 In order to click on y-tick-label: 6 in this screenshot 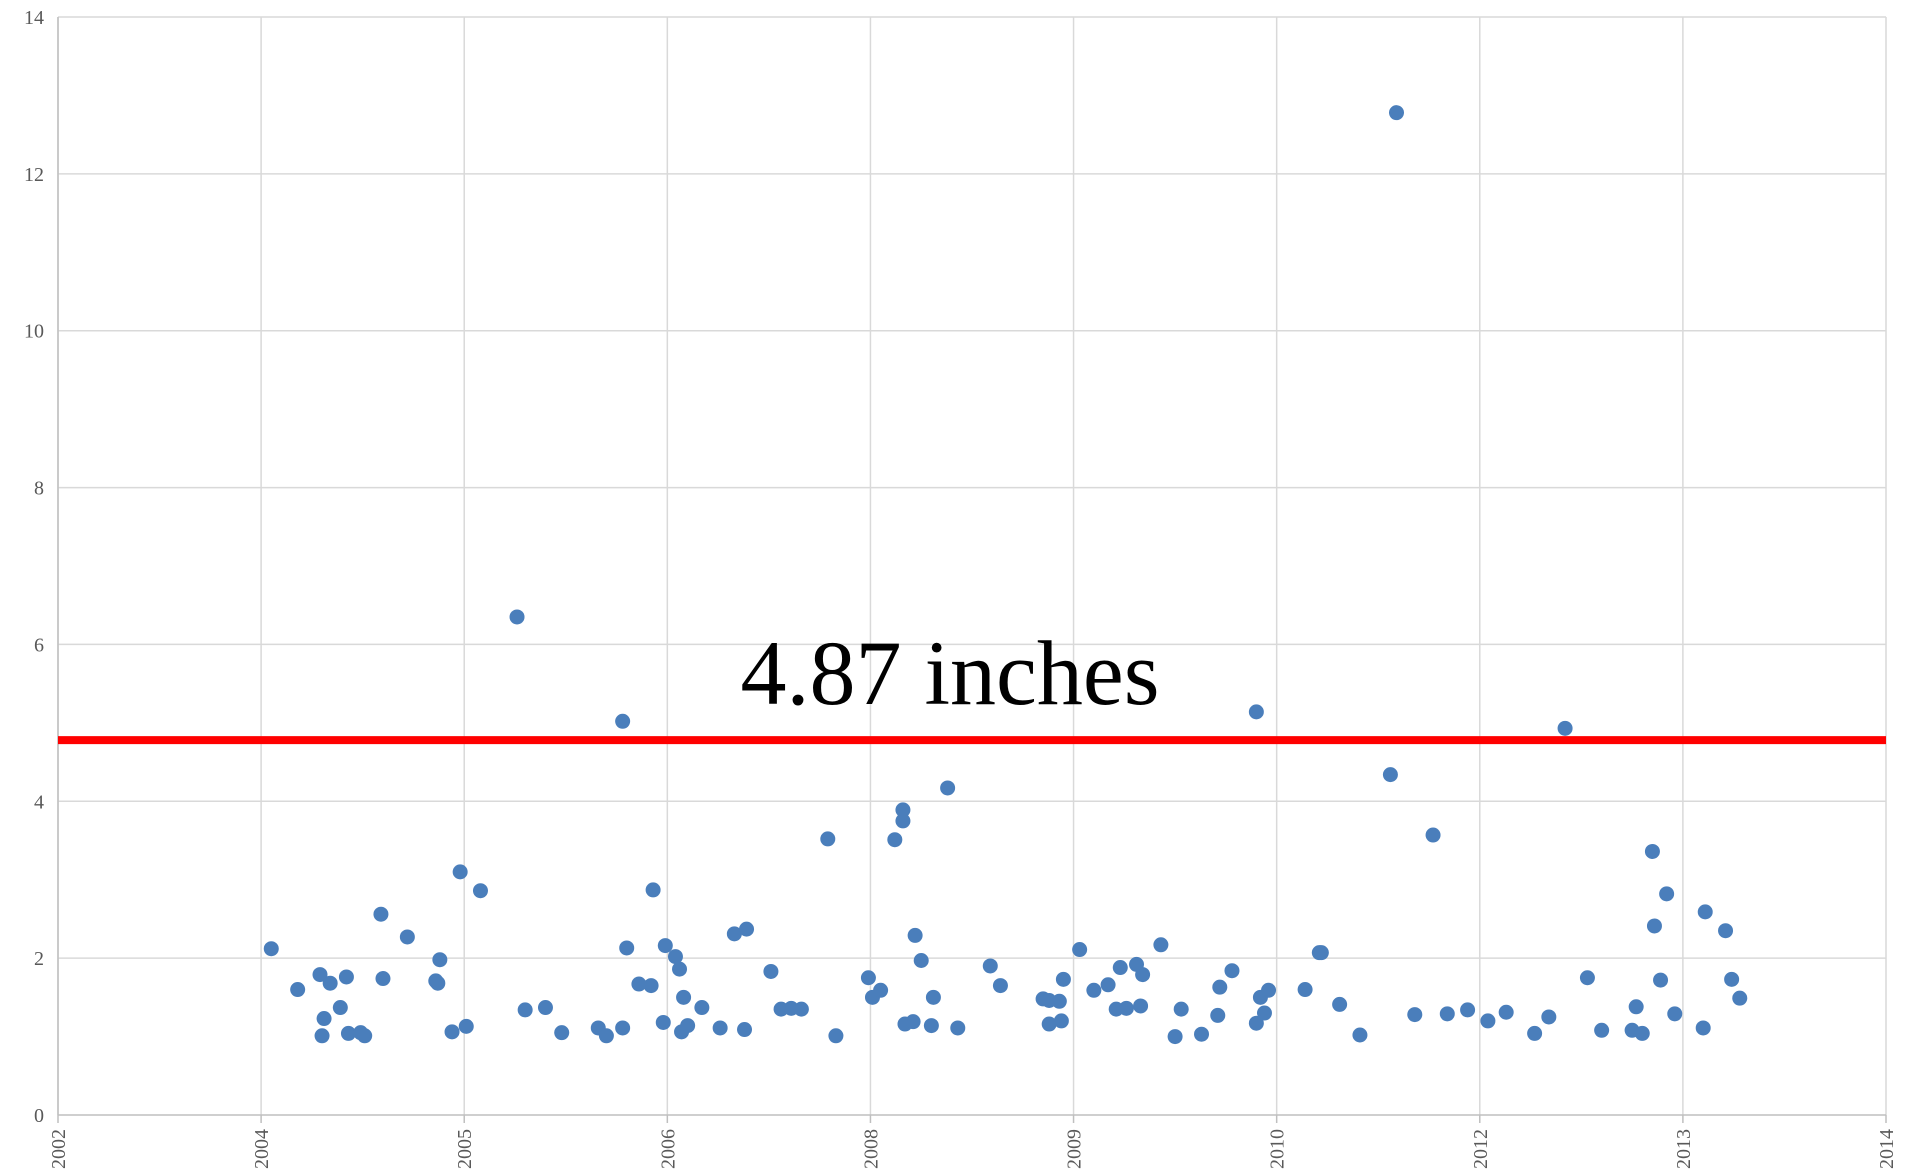, I will do `click(39, 645)`.